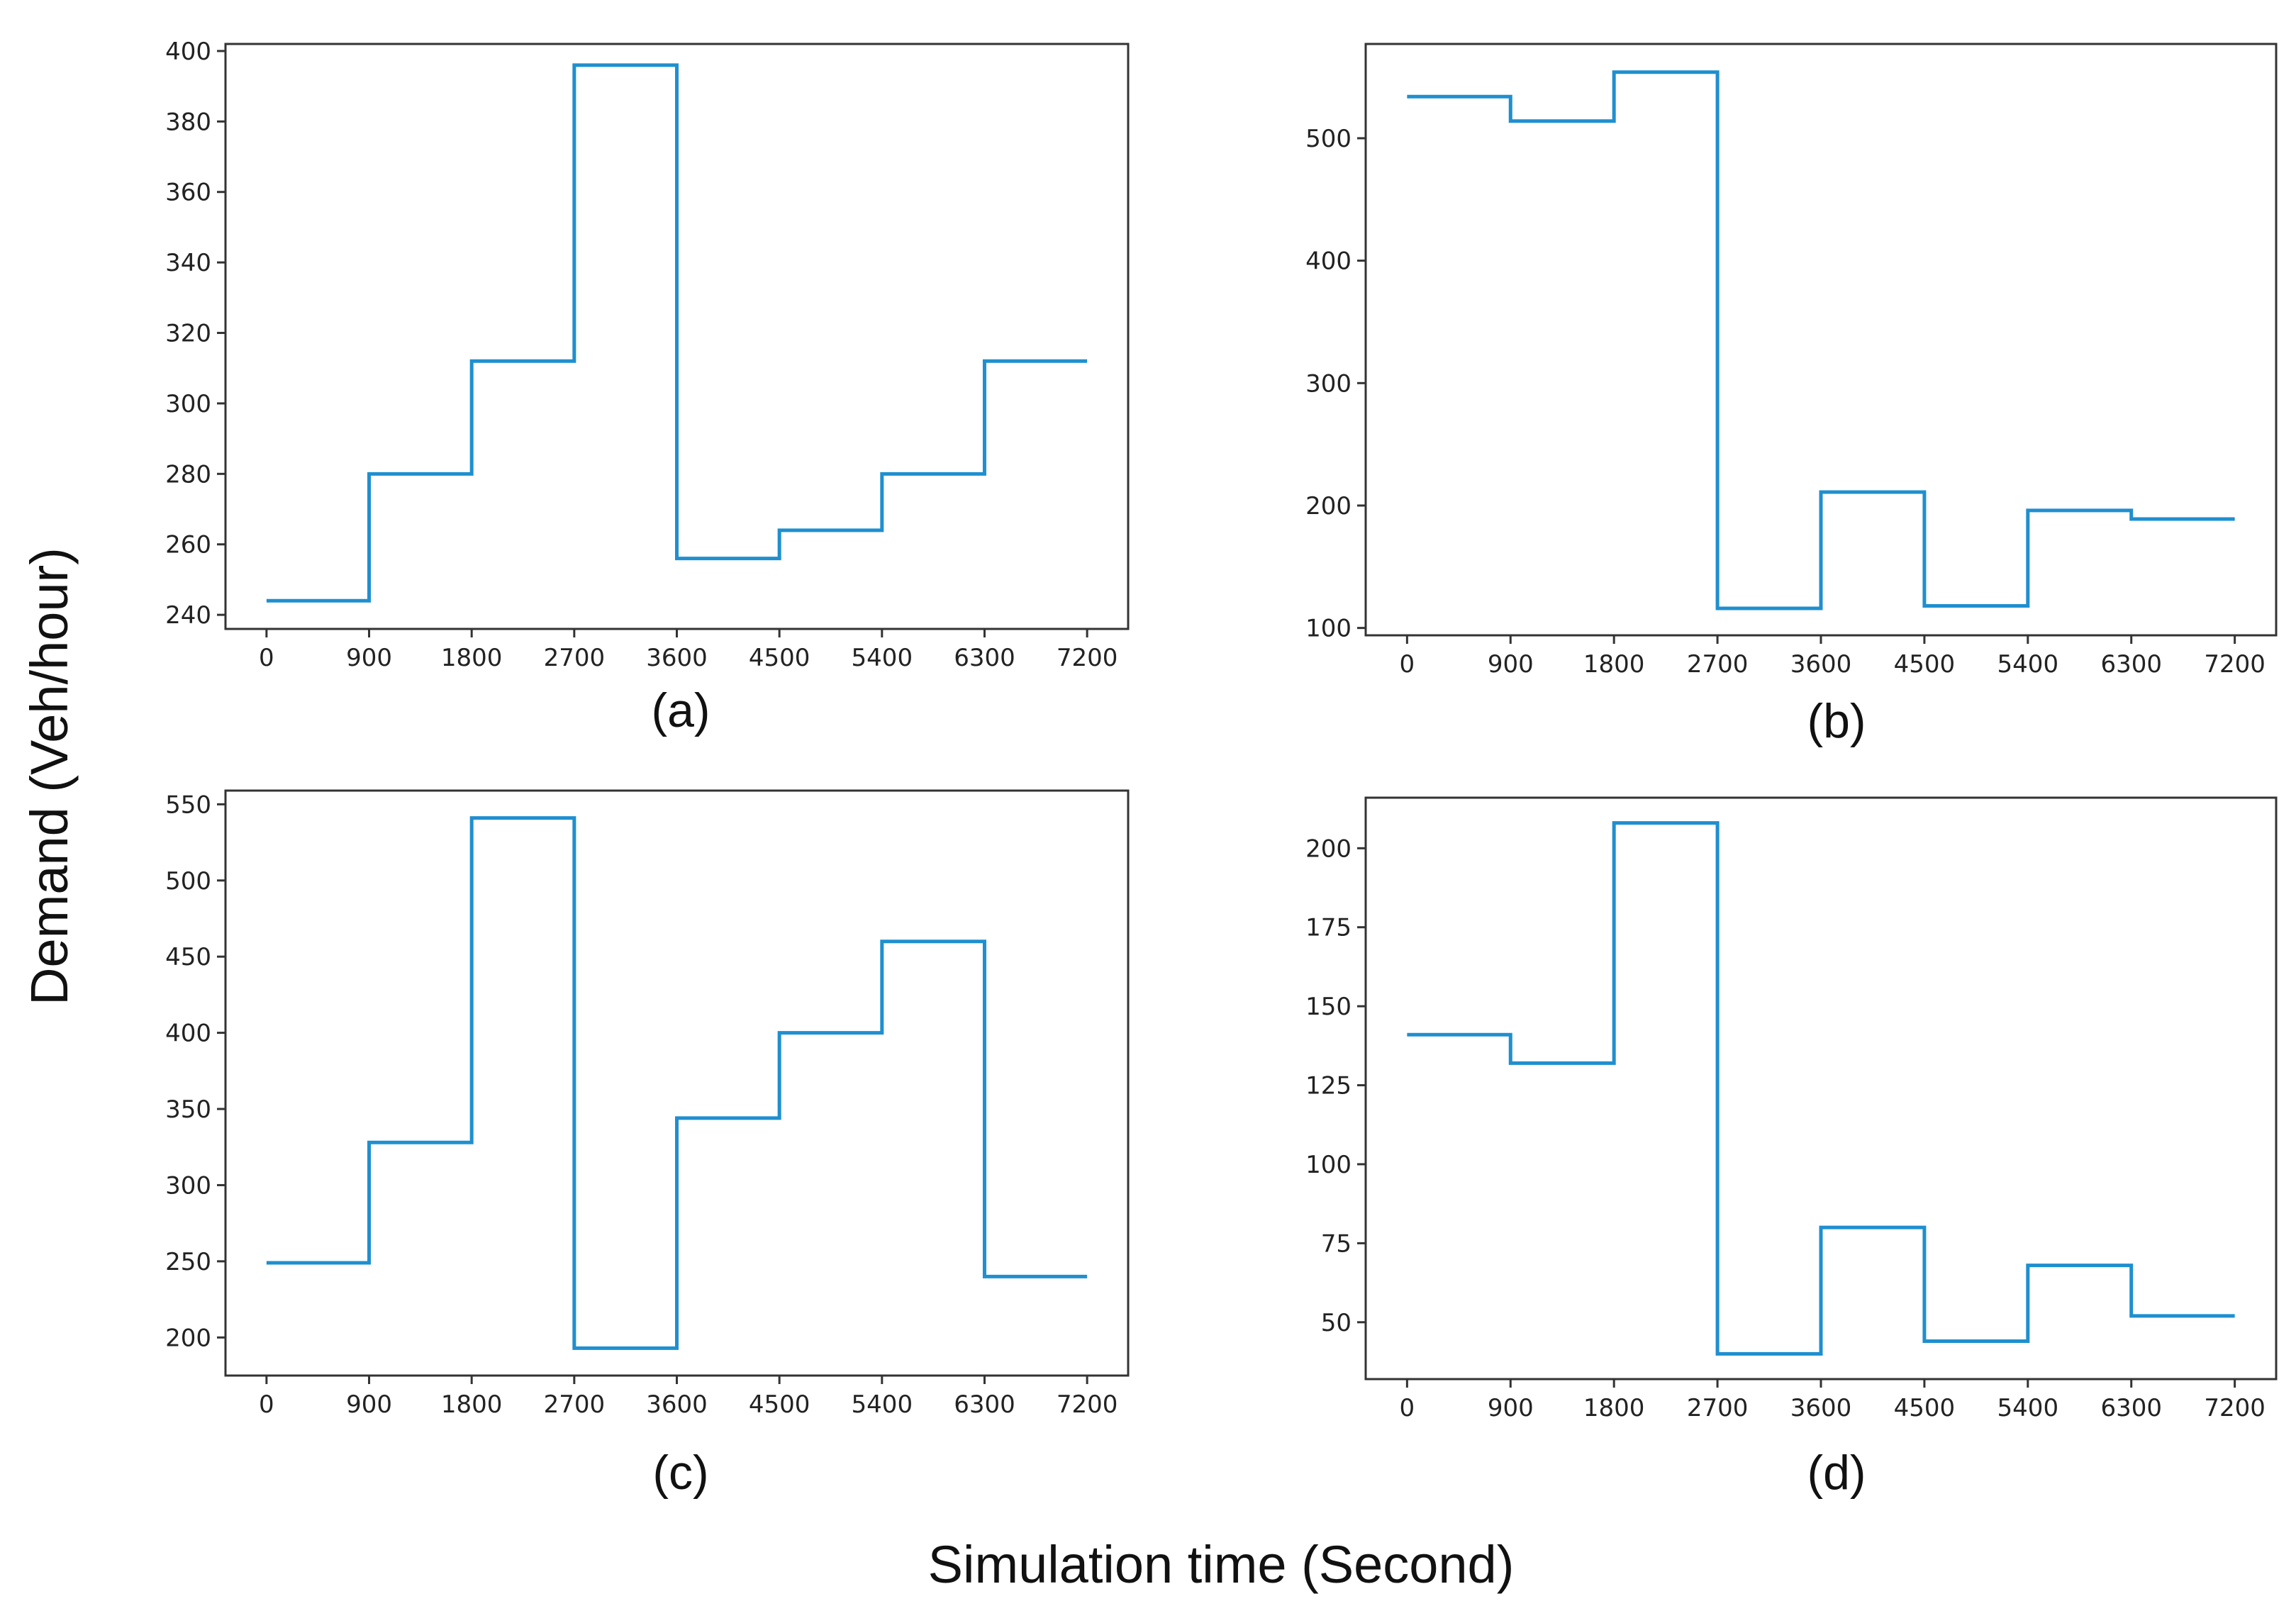 The height and width of the screenshot is (1606, 2296). Describe the element at coordinates (188, 122) in the screenshot. I see `y-tick-label: 380` at that location.